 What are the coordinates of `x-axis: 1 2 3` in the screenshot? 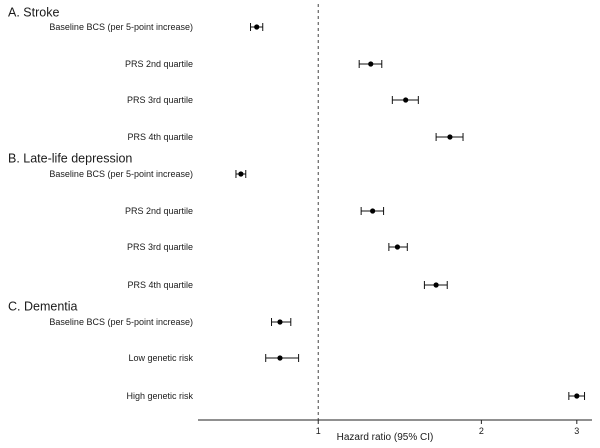 It's located at (395, 427).